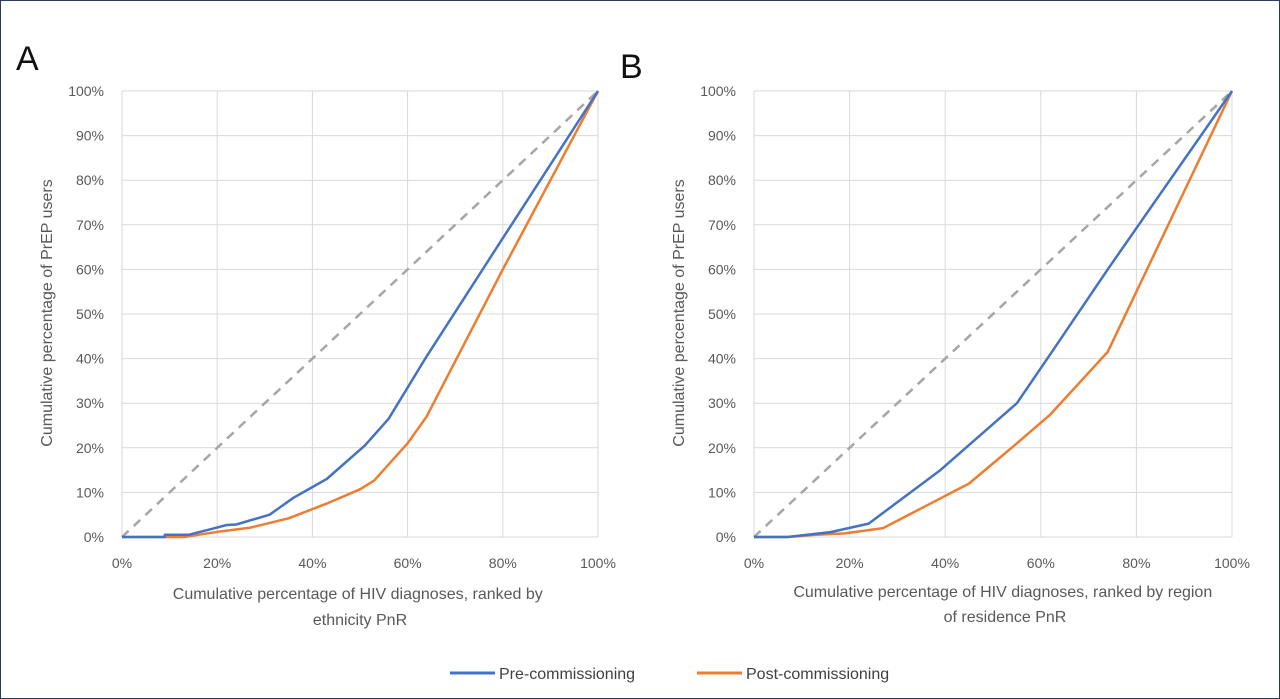 The image size is (1280, 699). What do you see at coordinates (567, 674) in the screenshot?
I see `legend-label-pre-commissioning: Pre-commissioning` at bounding box center [567, 674].